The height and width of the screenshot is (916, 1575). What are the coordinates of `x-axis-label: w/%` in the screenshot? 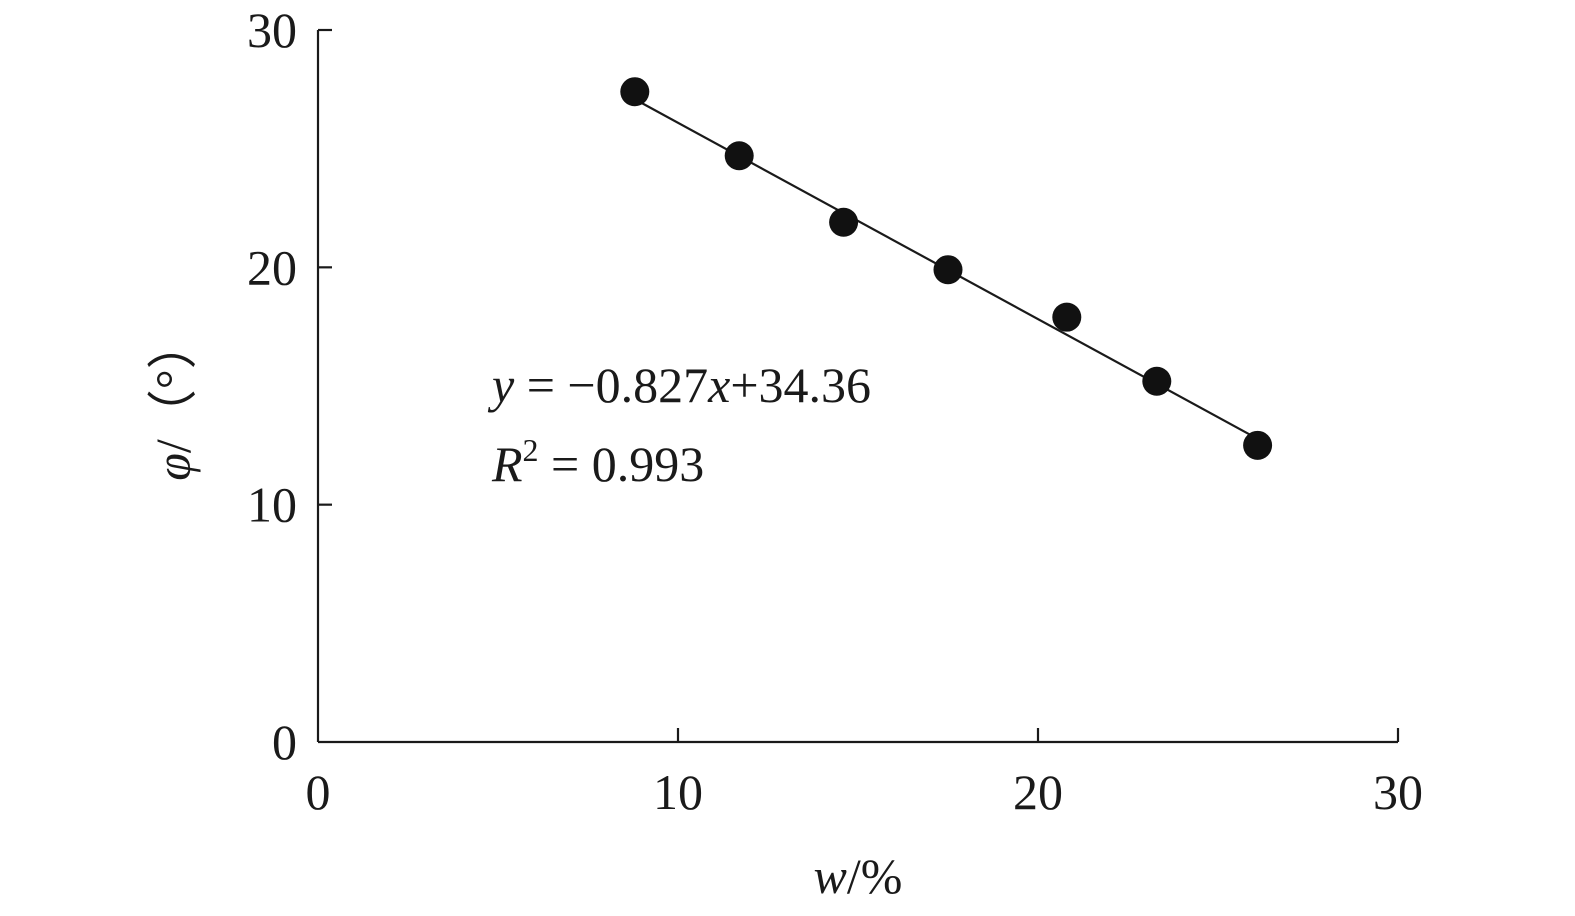 It's located at (858, 876).